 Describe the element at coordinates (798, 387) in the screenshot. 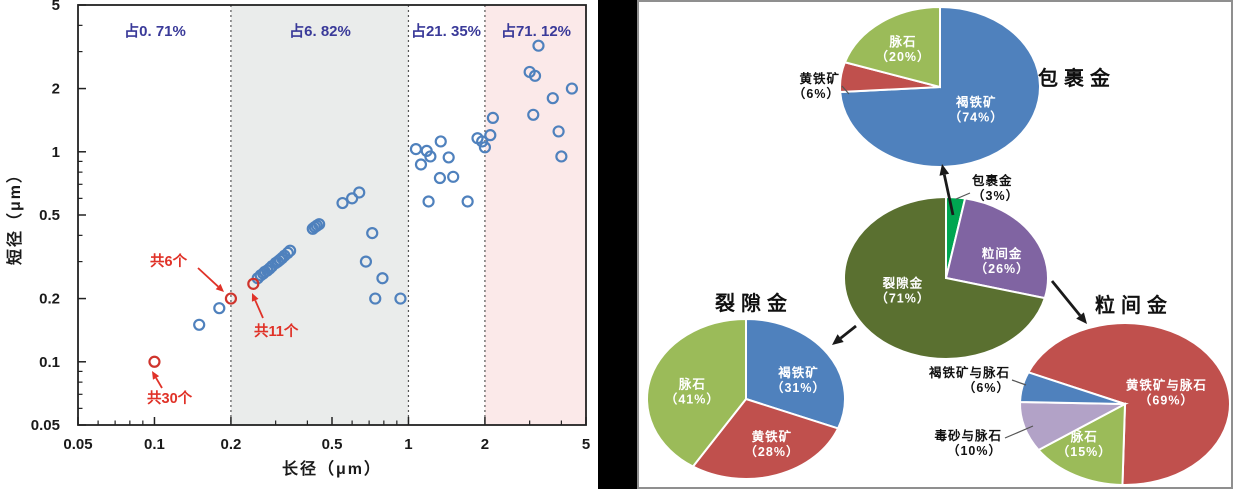

I see `slice-pct-label: （31%）` at that location.